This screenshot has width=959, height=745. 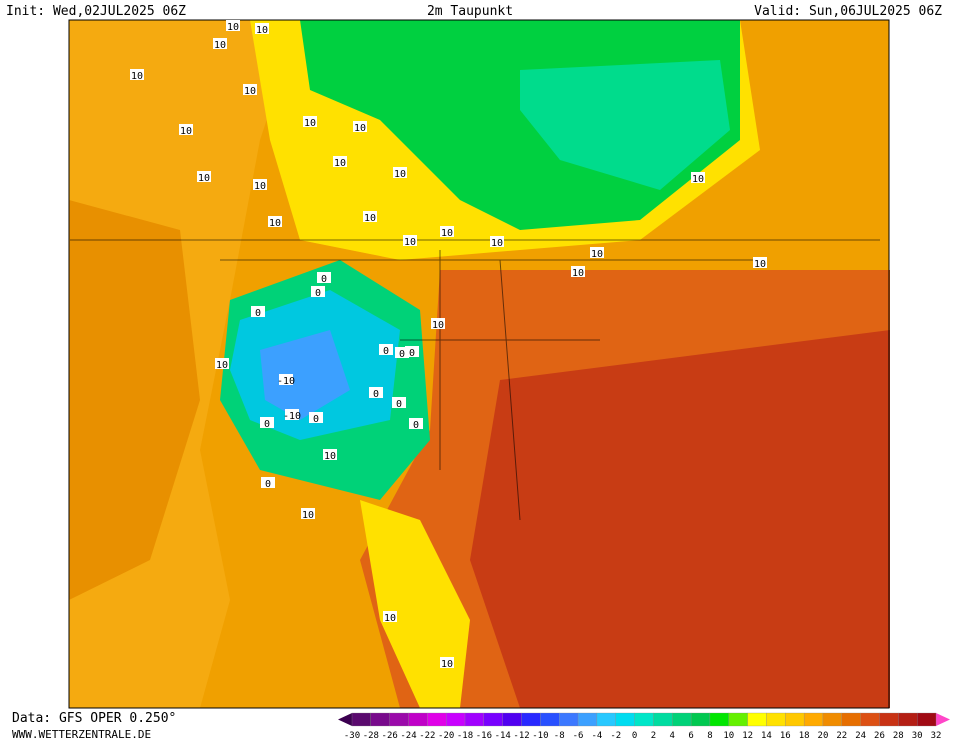 I want to click on colorbar-label: 2, so click(x=653, y=736).